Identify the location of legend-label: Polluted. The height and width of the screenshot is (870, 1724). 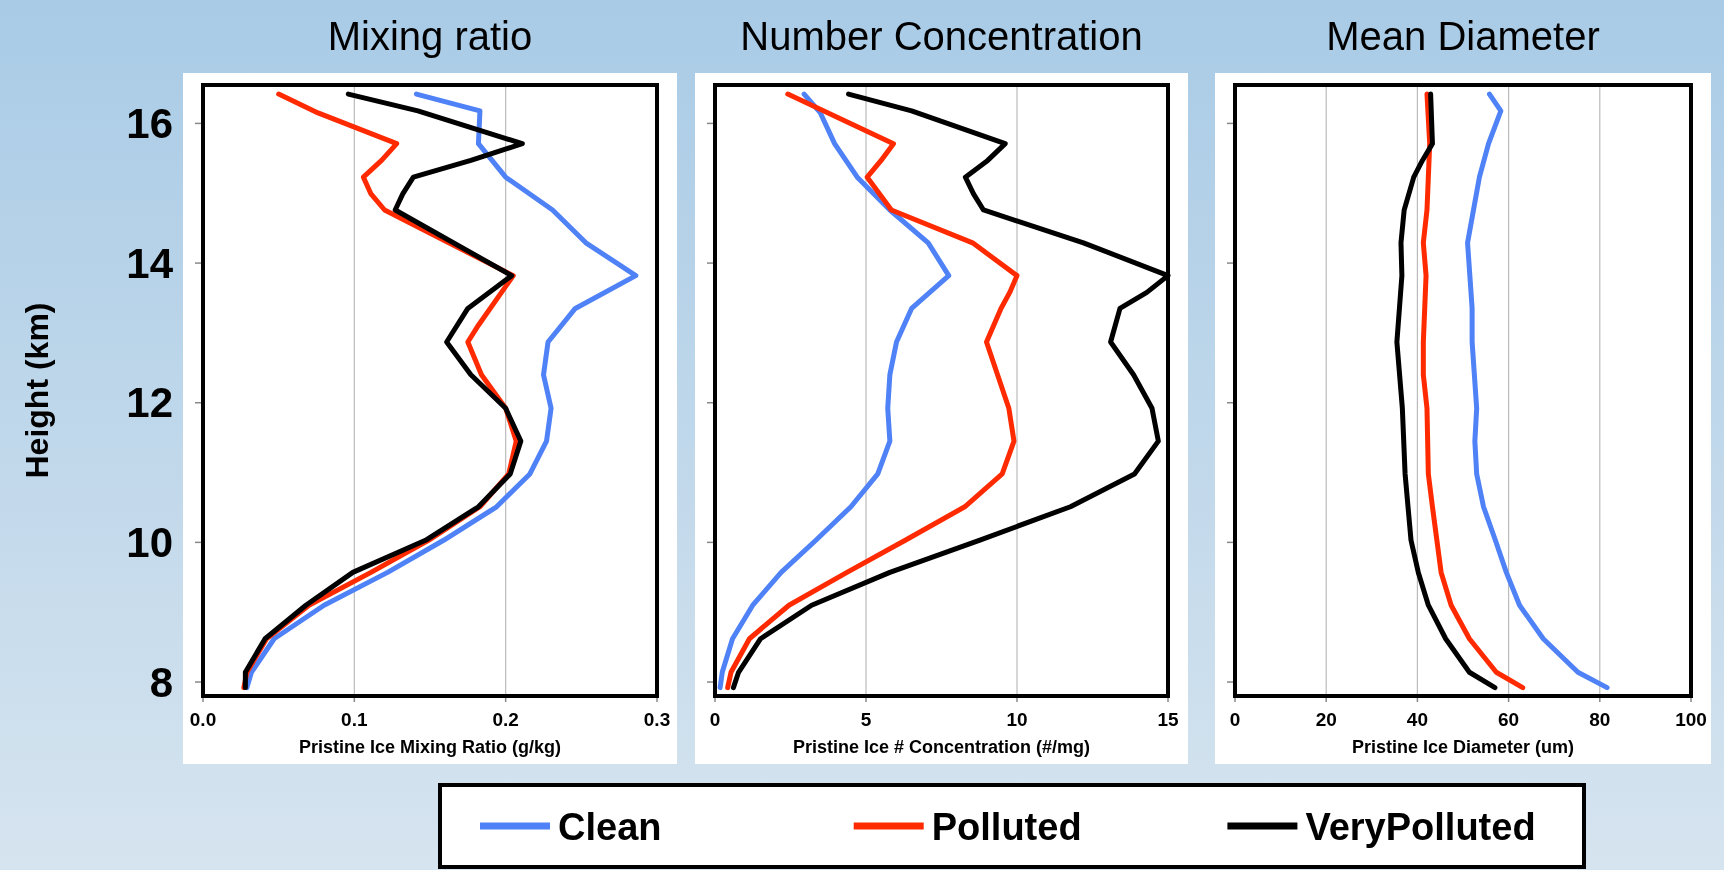
(1006, 826).